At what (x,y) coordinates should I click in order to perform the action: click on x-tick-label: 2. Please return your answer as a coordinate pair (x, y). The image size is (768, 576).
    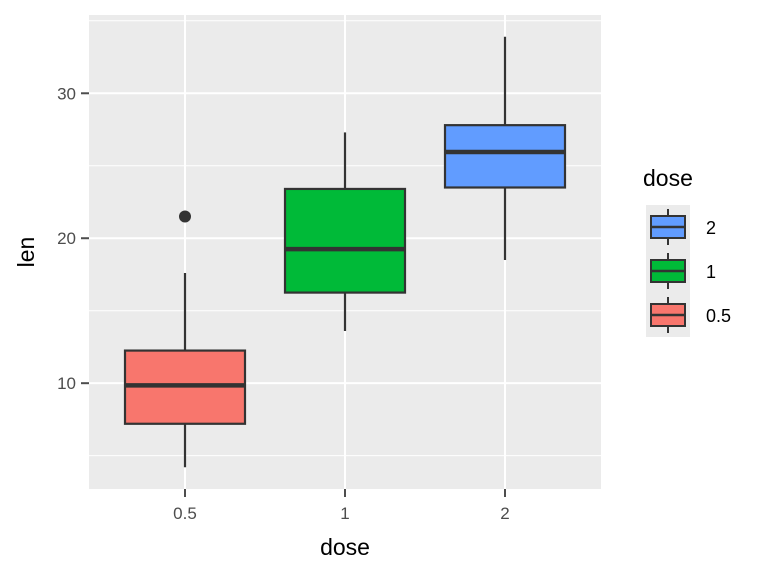
    Looking at the image, I should click on (504, 513).